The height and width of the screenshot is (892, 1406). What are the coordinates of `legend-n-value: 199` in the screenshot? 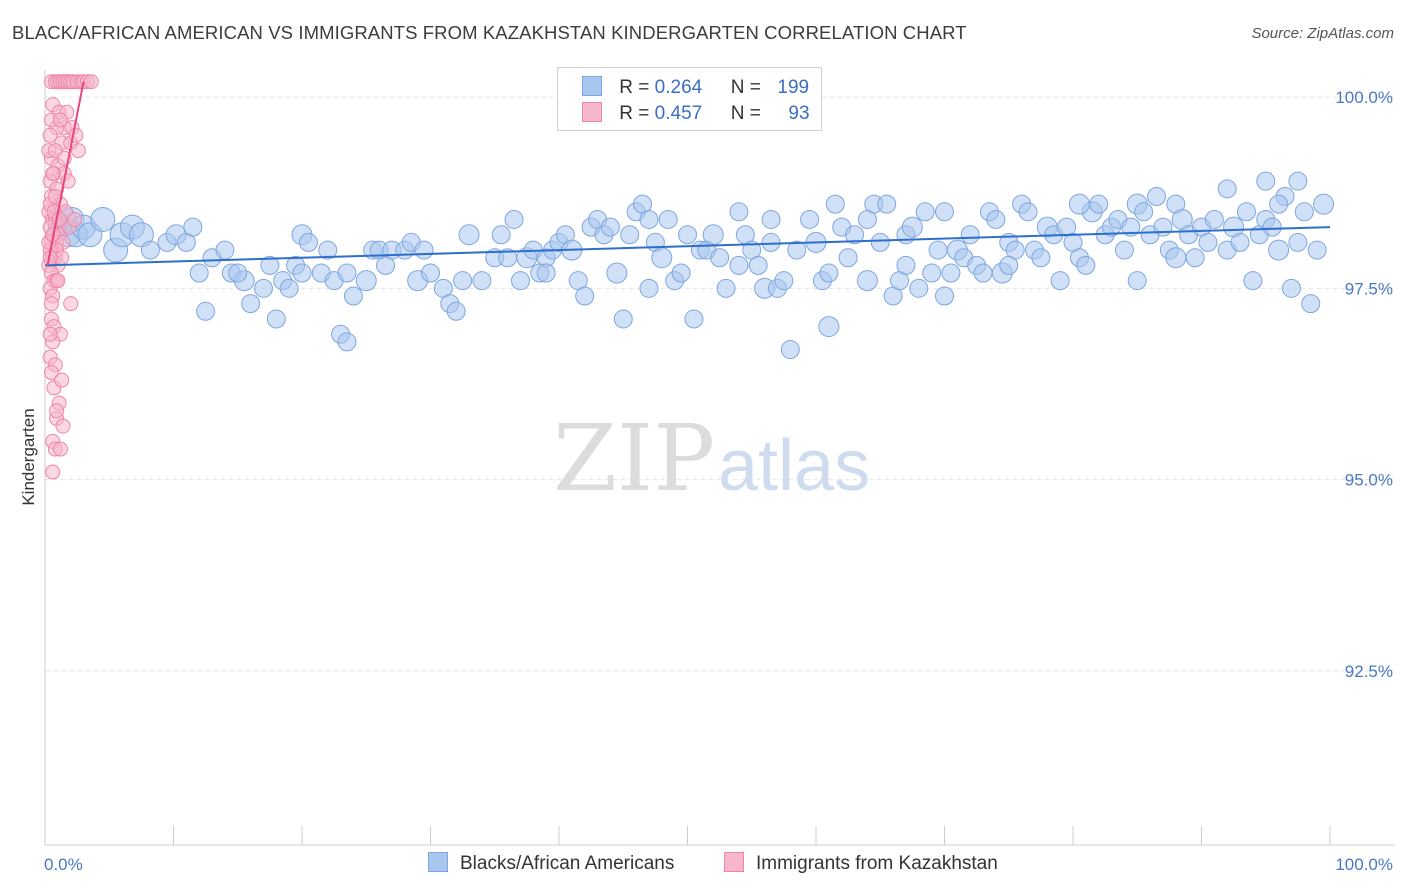 It's located at (793, 87).